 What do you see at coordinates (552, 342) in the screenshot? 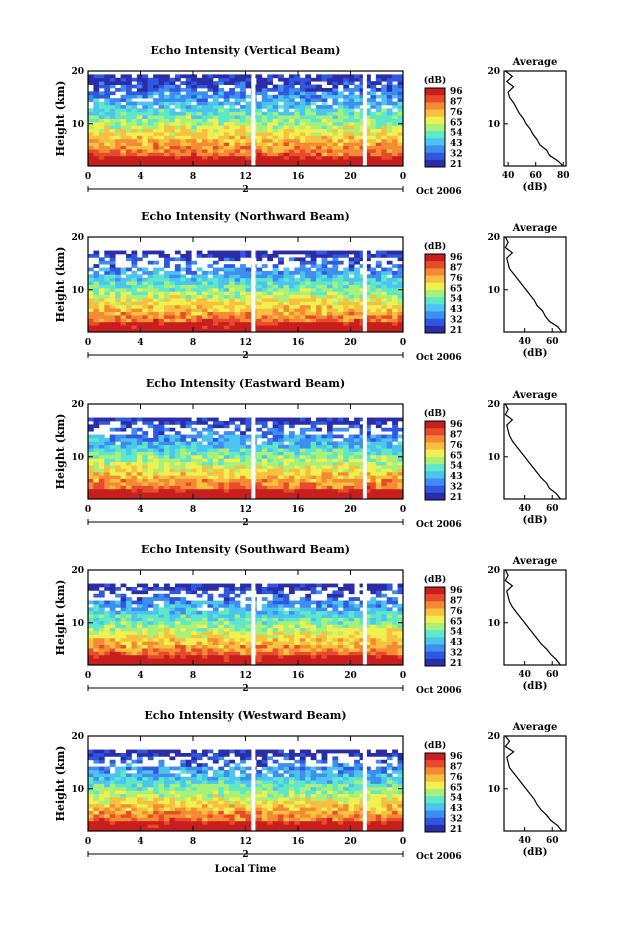
I see `profile-x-tick-label: 60` at bounding box center [552, 342].